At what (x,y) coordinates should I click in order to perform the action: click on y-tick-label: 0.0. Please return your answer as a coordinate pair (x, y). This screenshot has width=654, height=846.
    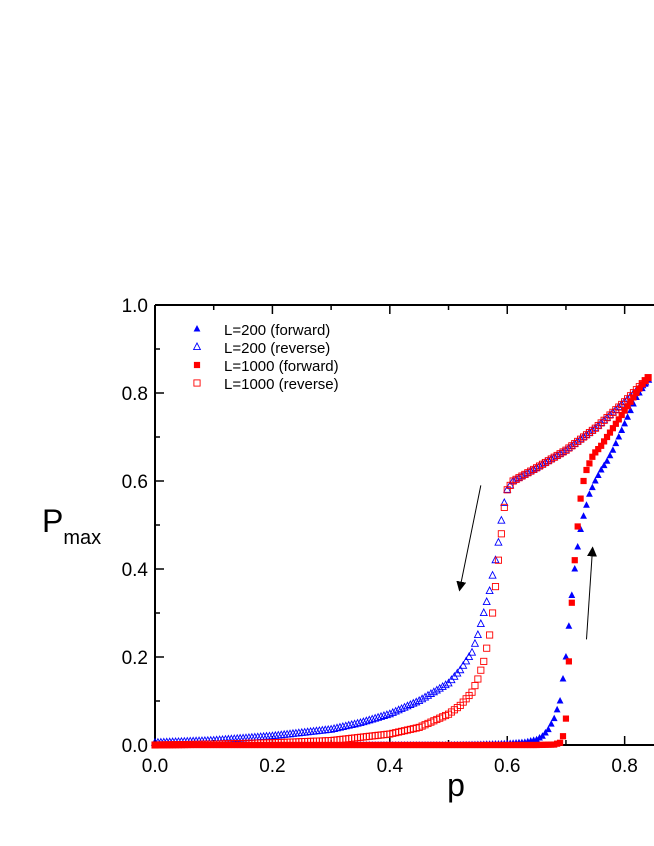
    Looking at the image, I should click on (135, 746).